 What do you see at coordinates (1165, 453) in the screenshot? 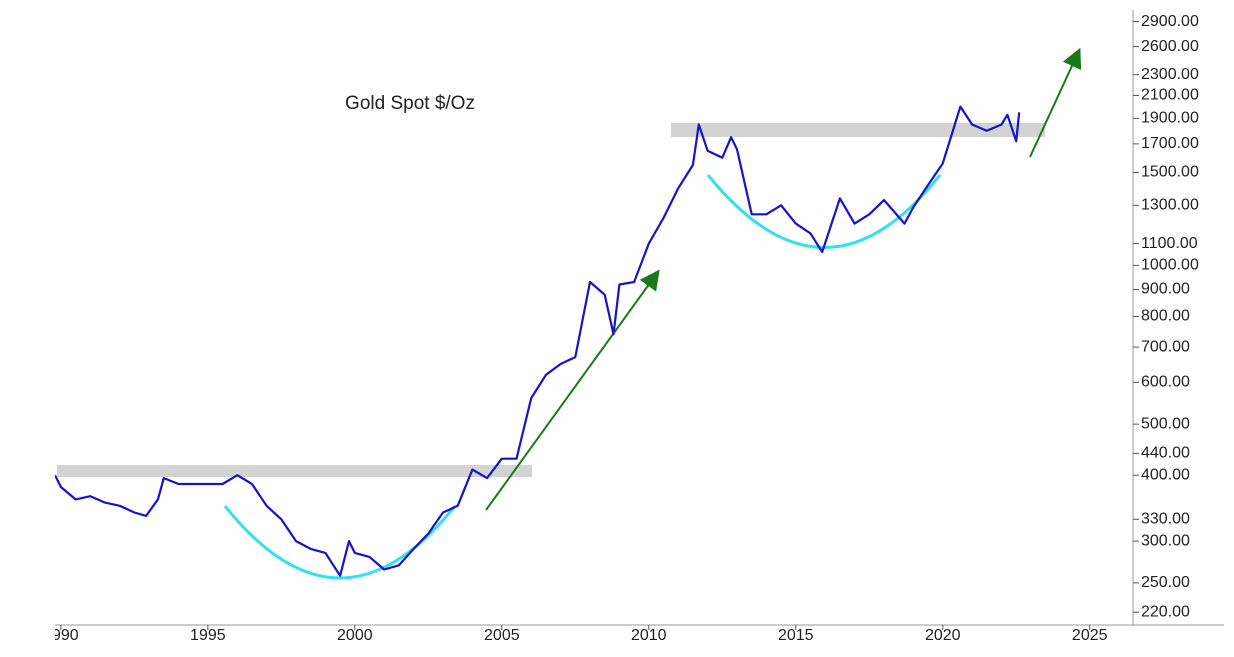
I see `y-tick-label: 440.00` at bounding box center [1165, 453].